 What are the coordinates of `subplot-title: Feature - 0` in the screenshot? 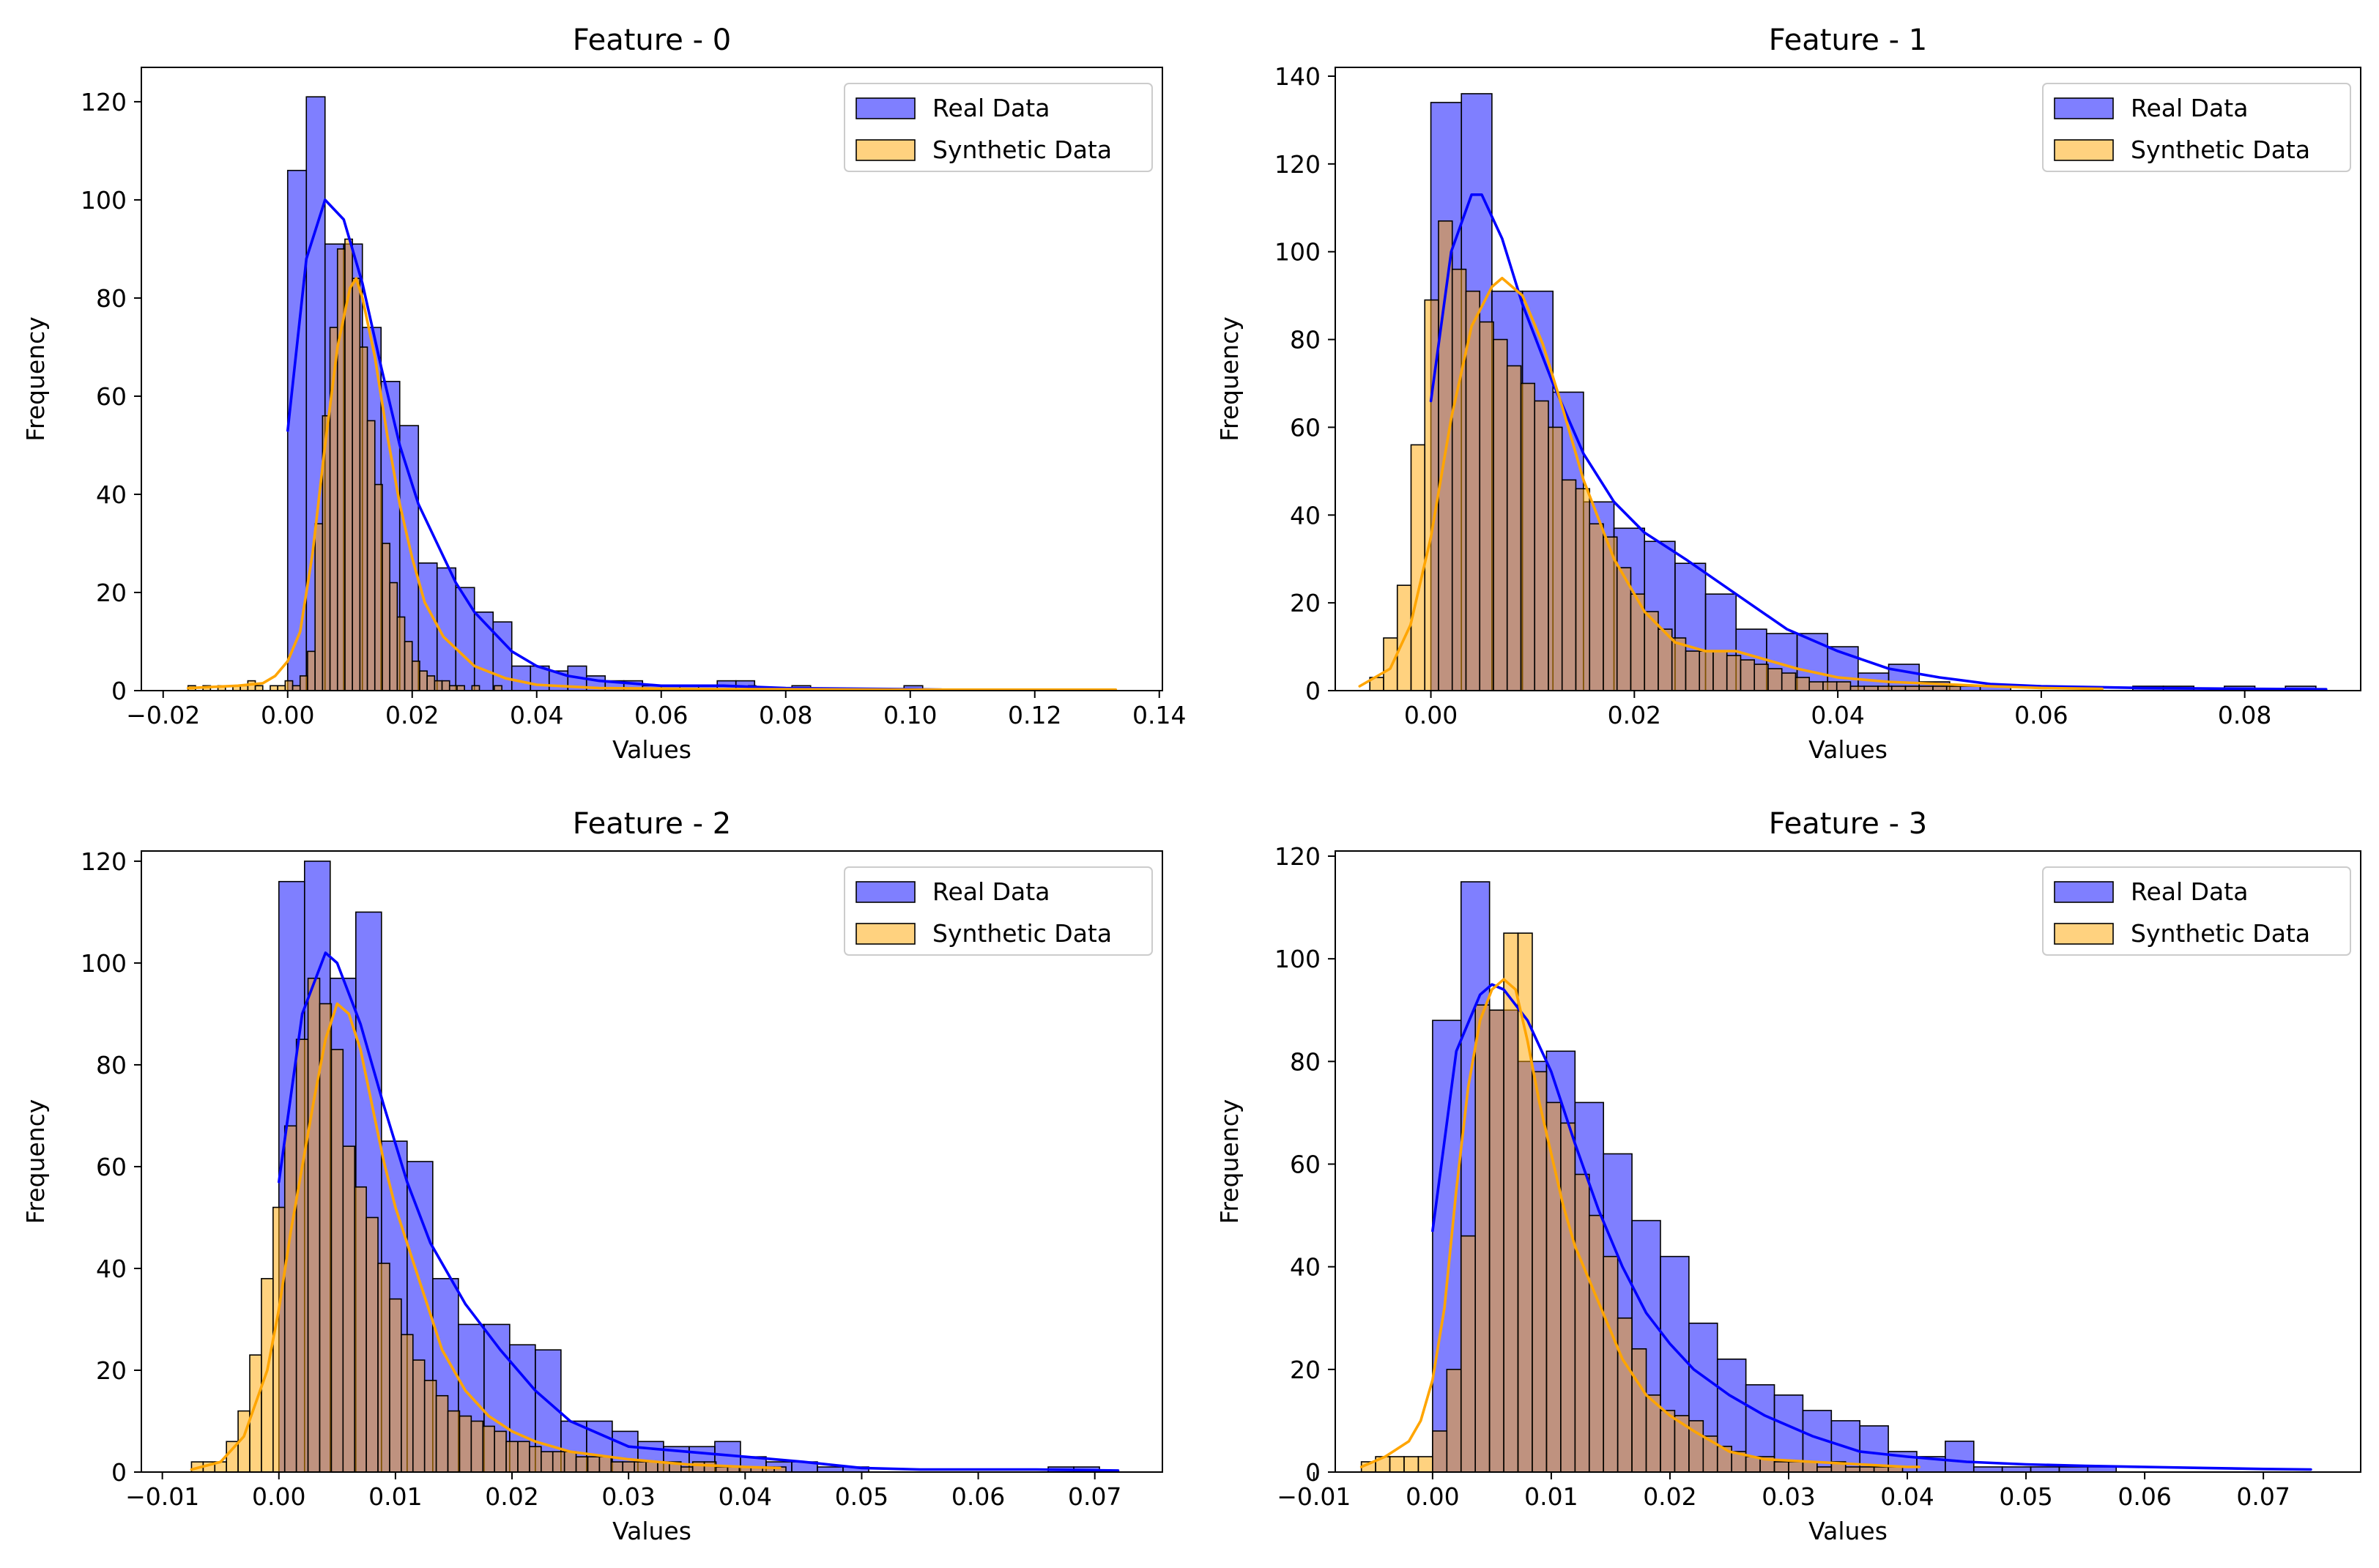 It's located at (652, 40).